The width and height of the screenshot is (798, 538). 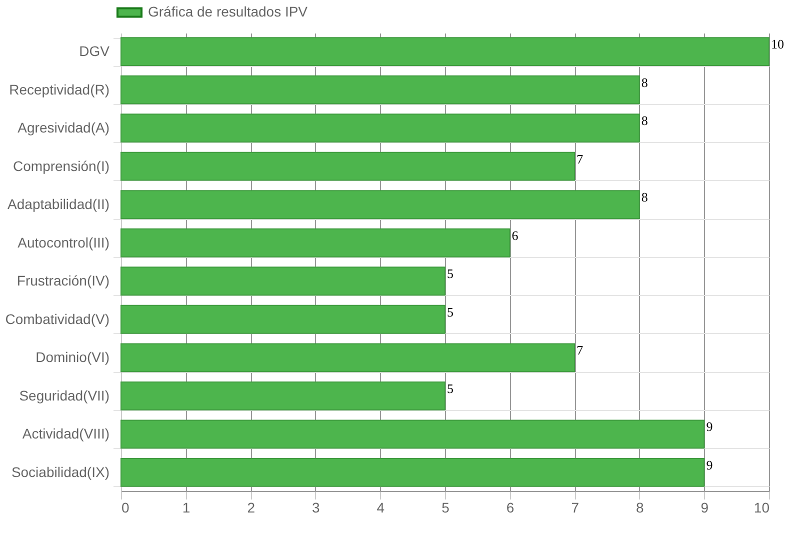 What do you see at coordinates (510, 508) in the screenshot?
I see `x-tick-label: 6` at bounding box center [510, 508].